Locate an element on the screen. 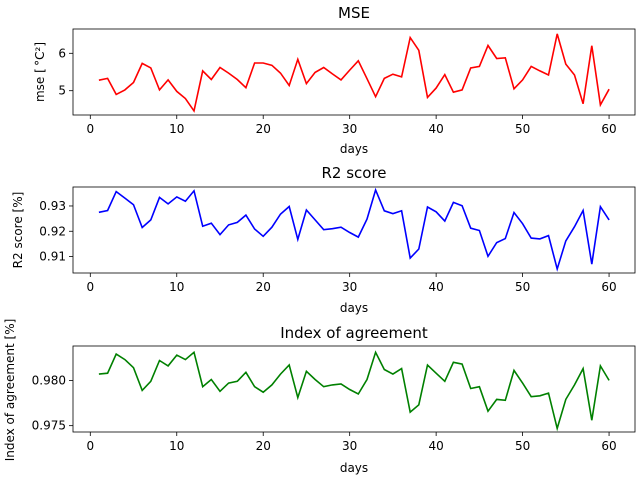 The height and width of the screenshot is (480, 640). y-axis-label: mse [ °C²] is located at coordinates (40, 72).